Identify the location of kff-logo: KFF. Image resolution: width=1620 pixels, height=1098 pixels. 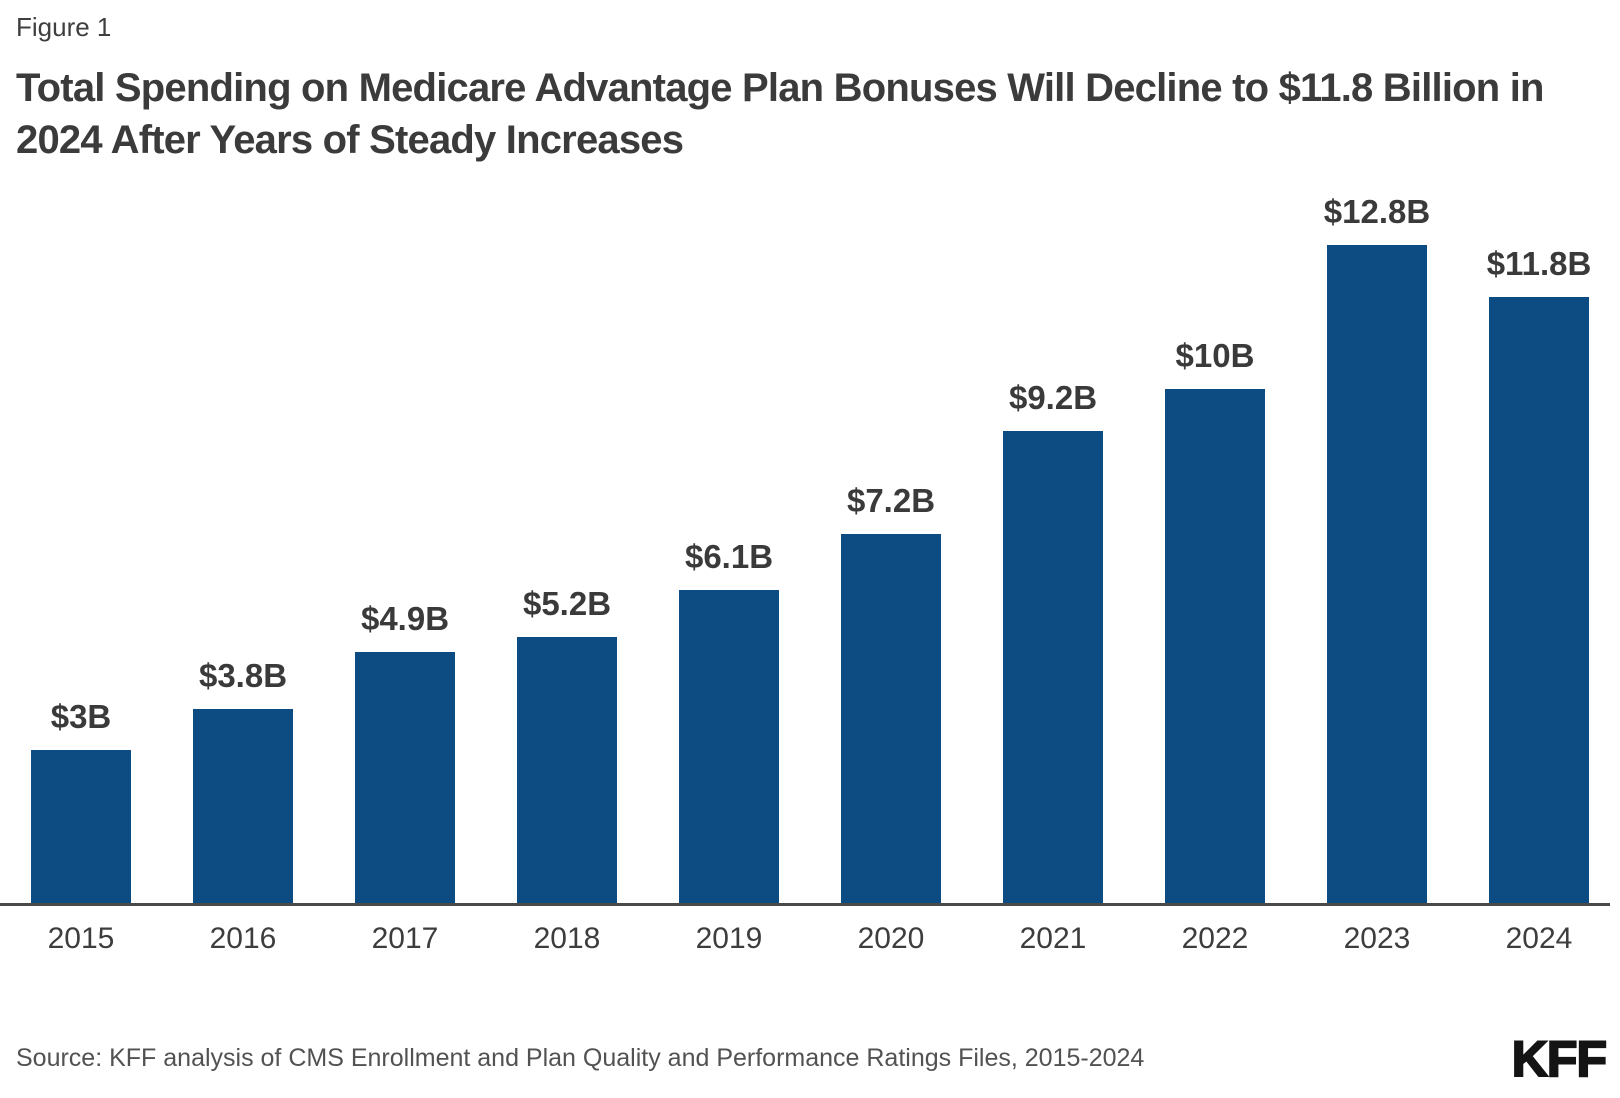
(1559, 1059).